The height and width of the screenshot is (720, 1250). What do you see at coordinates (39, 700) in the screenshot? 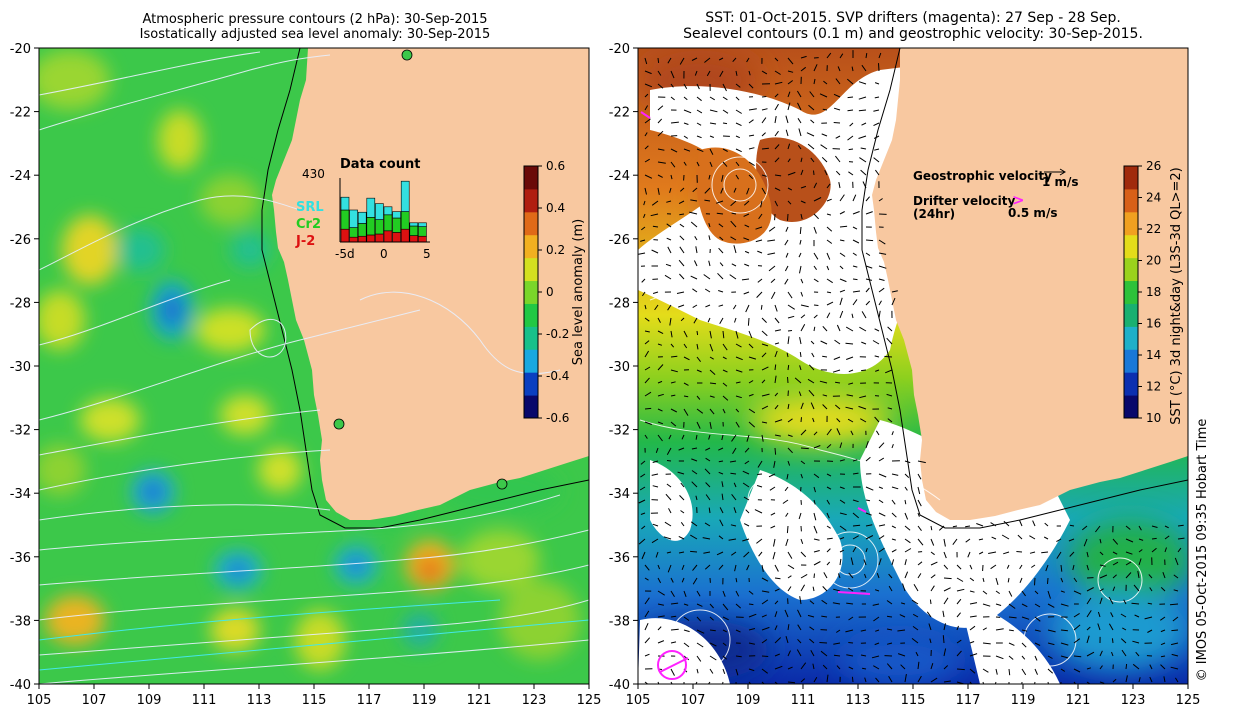
I see `left-xtick-label: 105` at bounding box center [39, 700].